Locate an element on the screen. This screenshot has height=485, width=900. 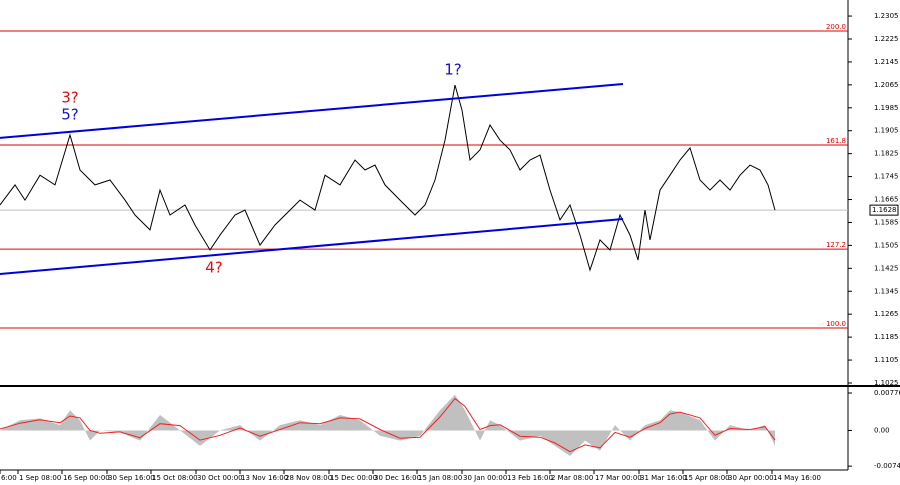
x-tick-label: 30 Oct 00:00 is located at coordinates (220, 478).